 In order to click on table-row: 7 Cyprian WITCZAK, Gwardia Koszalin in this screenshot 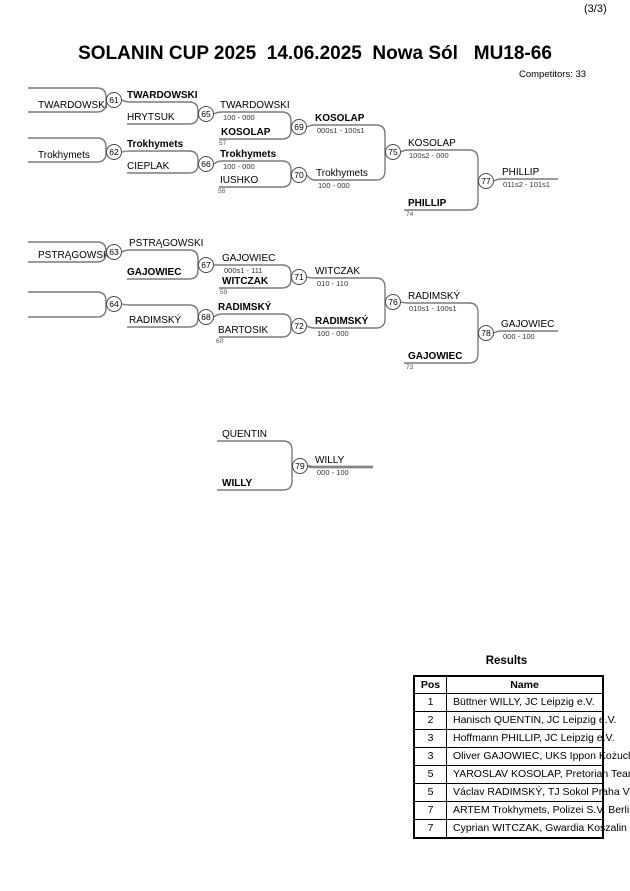, I will do `click(521, 828)`.